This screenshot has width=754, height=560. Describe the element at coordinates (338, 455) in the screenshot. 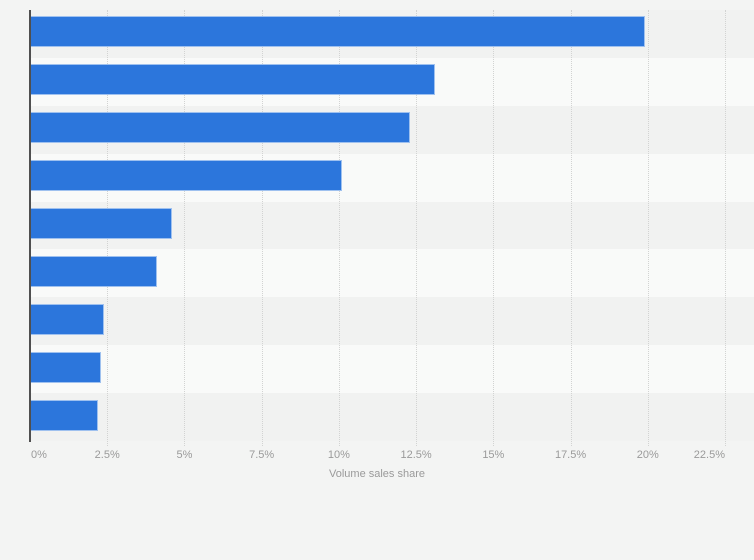

I see `x-tick-label: 10%` at that location.